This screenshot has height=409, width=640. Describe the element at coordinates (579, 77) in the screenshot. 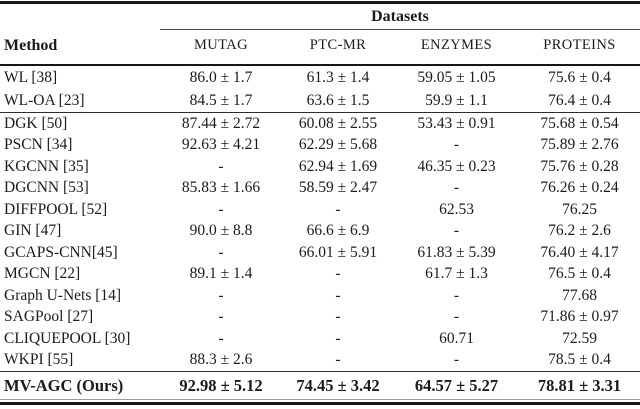

I see `value-cell: 75.6 ± 0.4` at that location.